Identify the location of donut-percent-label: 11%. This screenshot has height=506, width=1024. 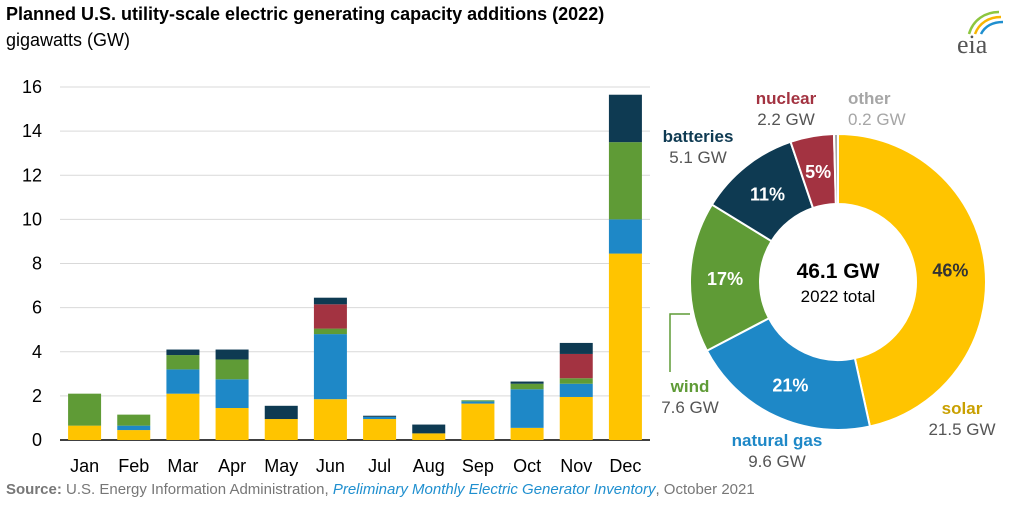
(767, 195).